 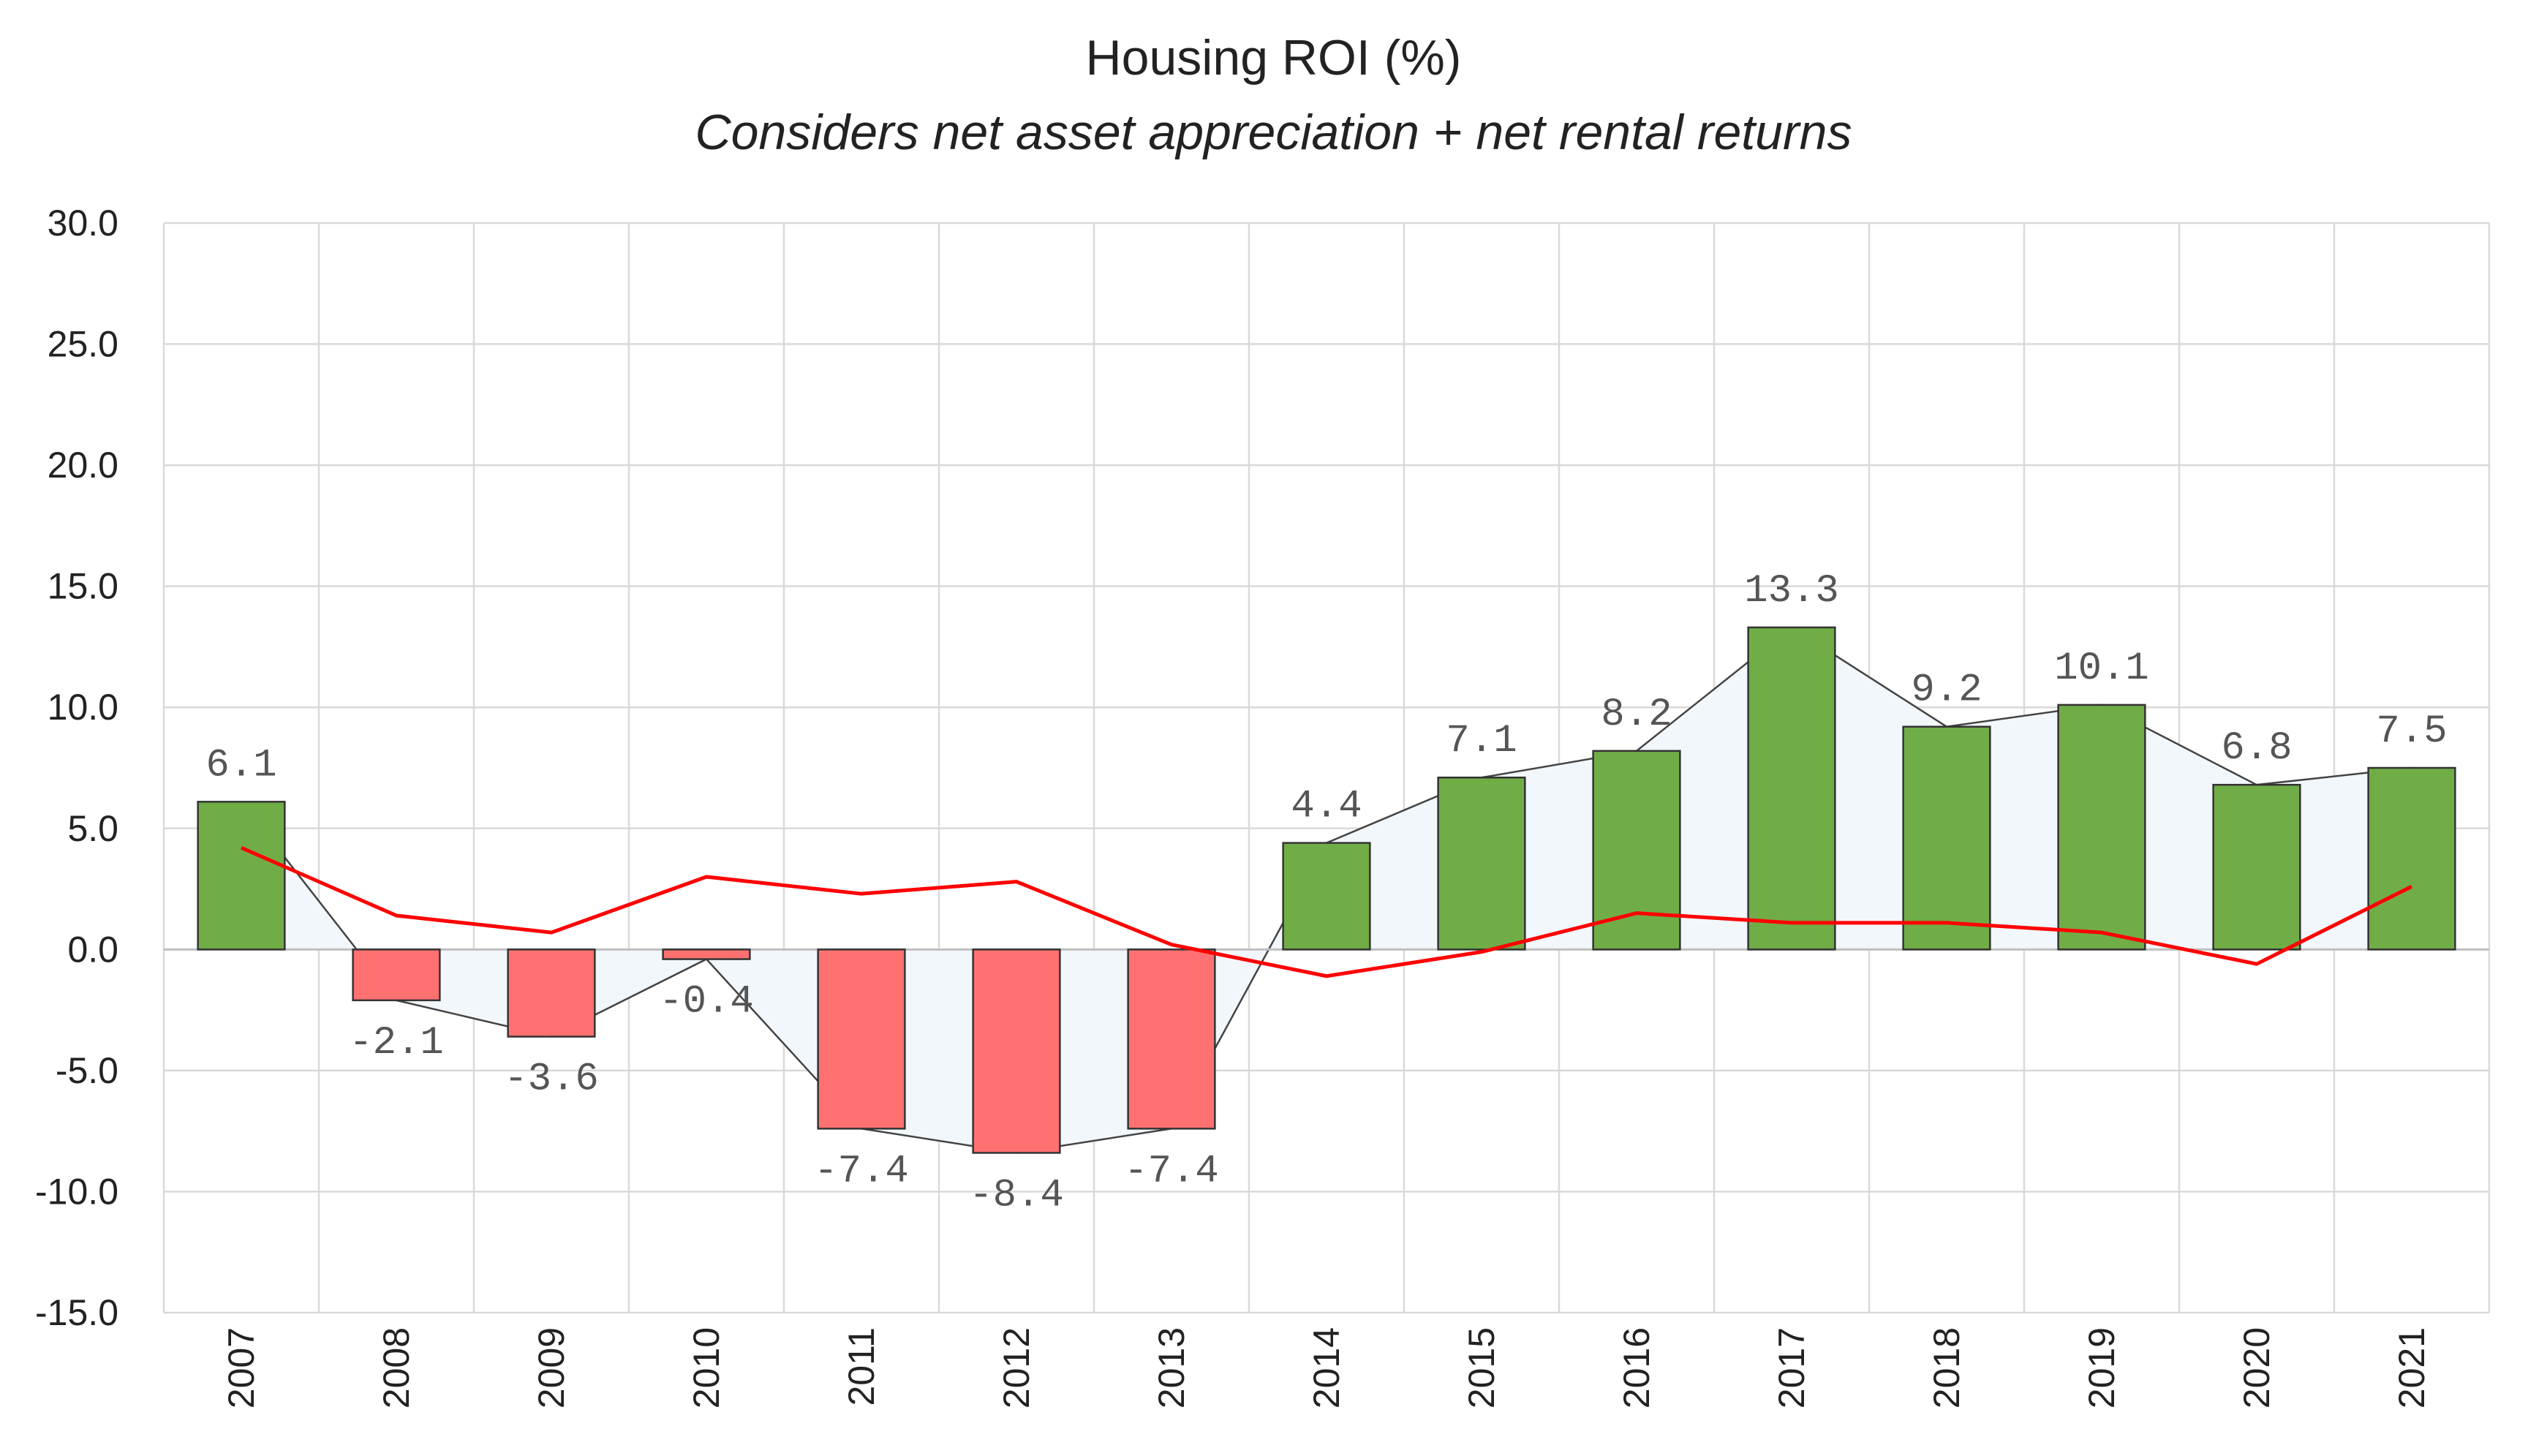 What do you see at coordinates (862, 1366) in the screenshot?
I see `x-tick-label: 2011` at bounding box center [862, 1366].